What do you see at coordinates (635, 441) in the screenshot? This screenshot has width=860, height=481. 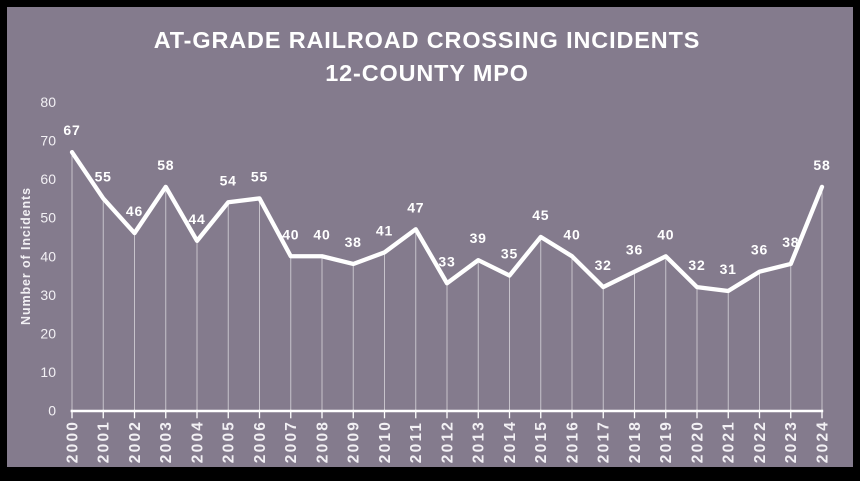 I see `svg-text: 2018` at bounding box center [635, 441].